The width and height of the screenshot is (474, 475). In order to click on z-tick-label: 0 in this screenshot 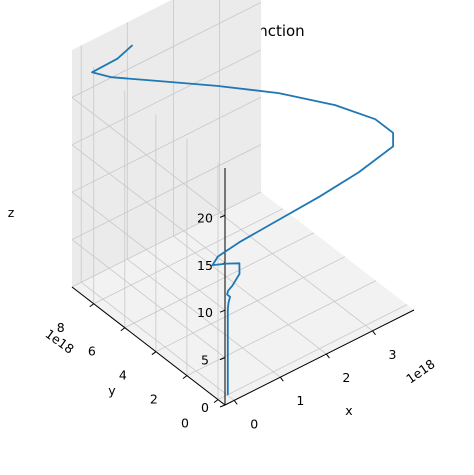, I will do `click(205, 407)`.